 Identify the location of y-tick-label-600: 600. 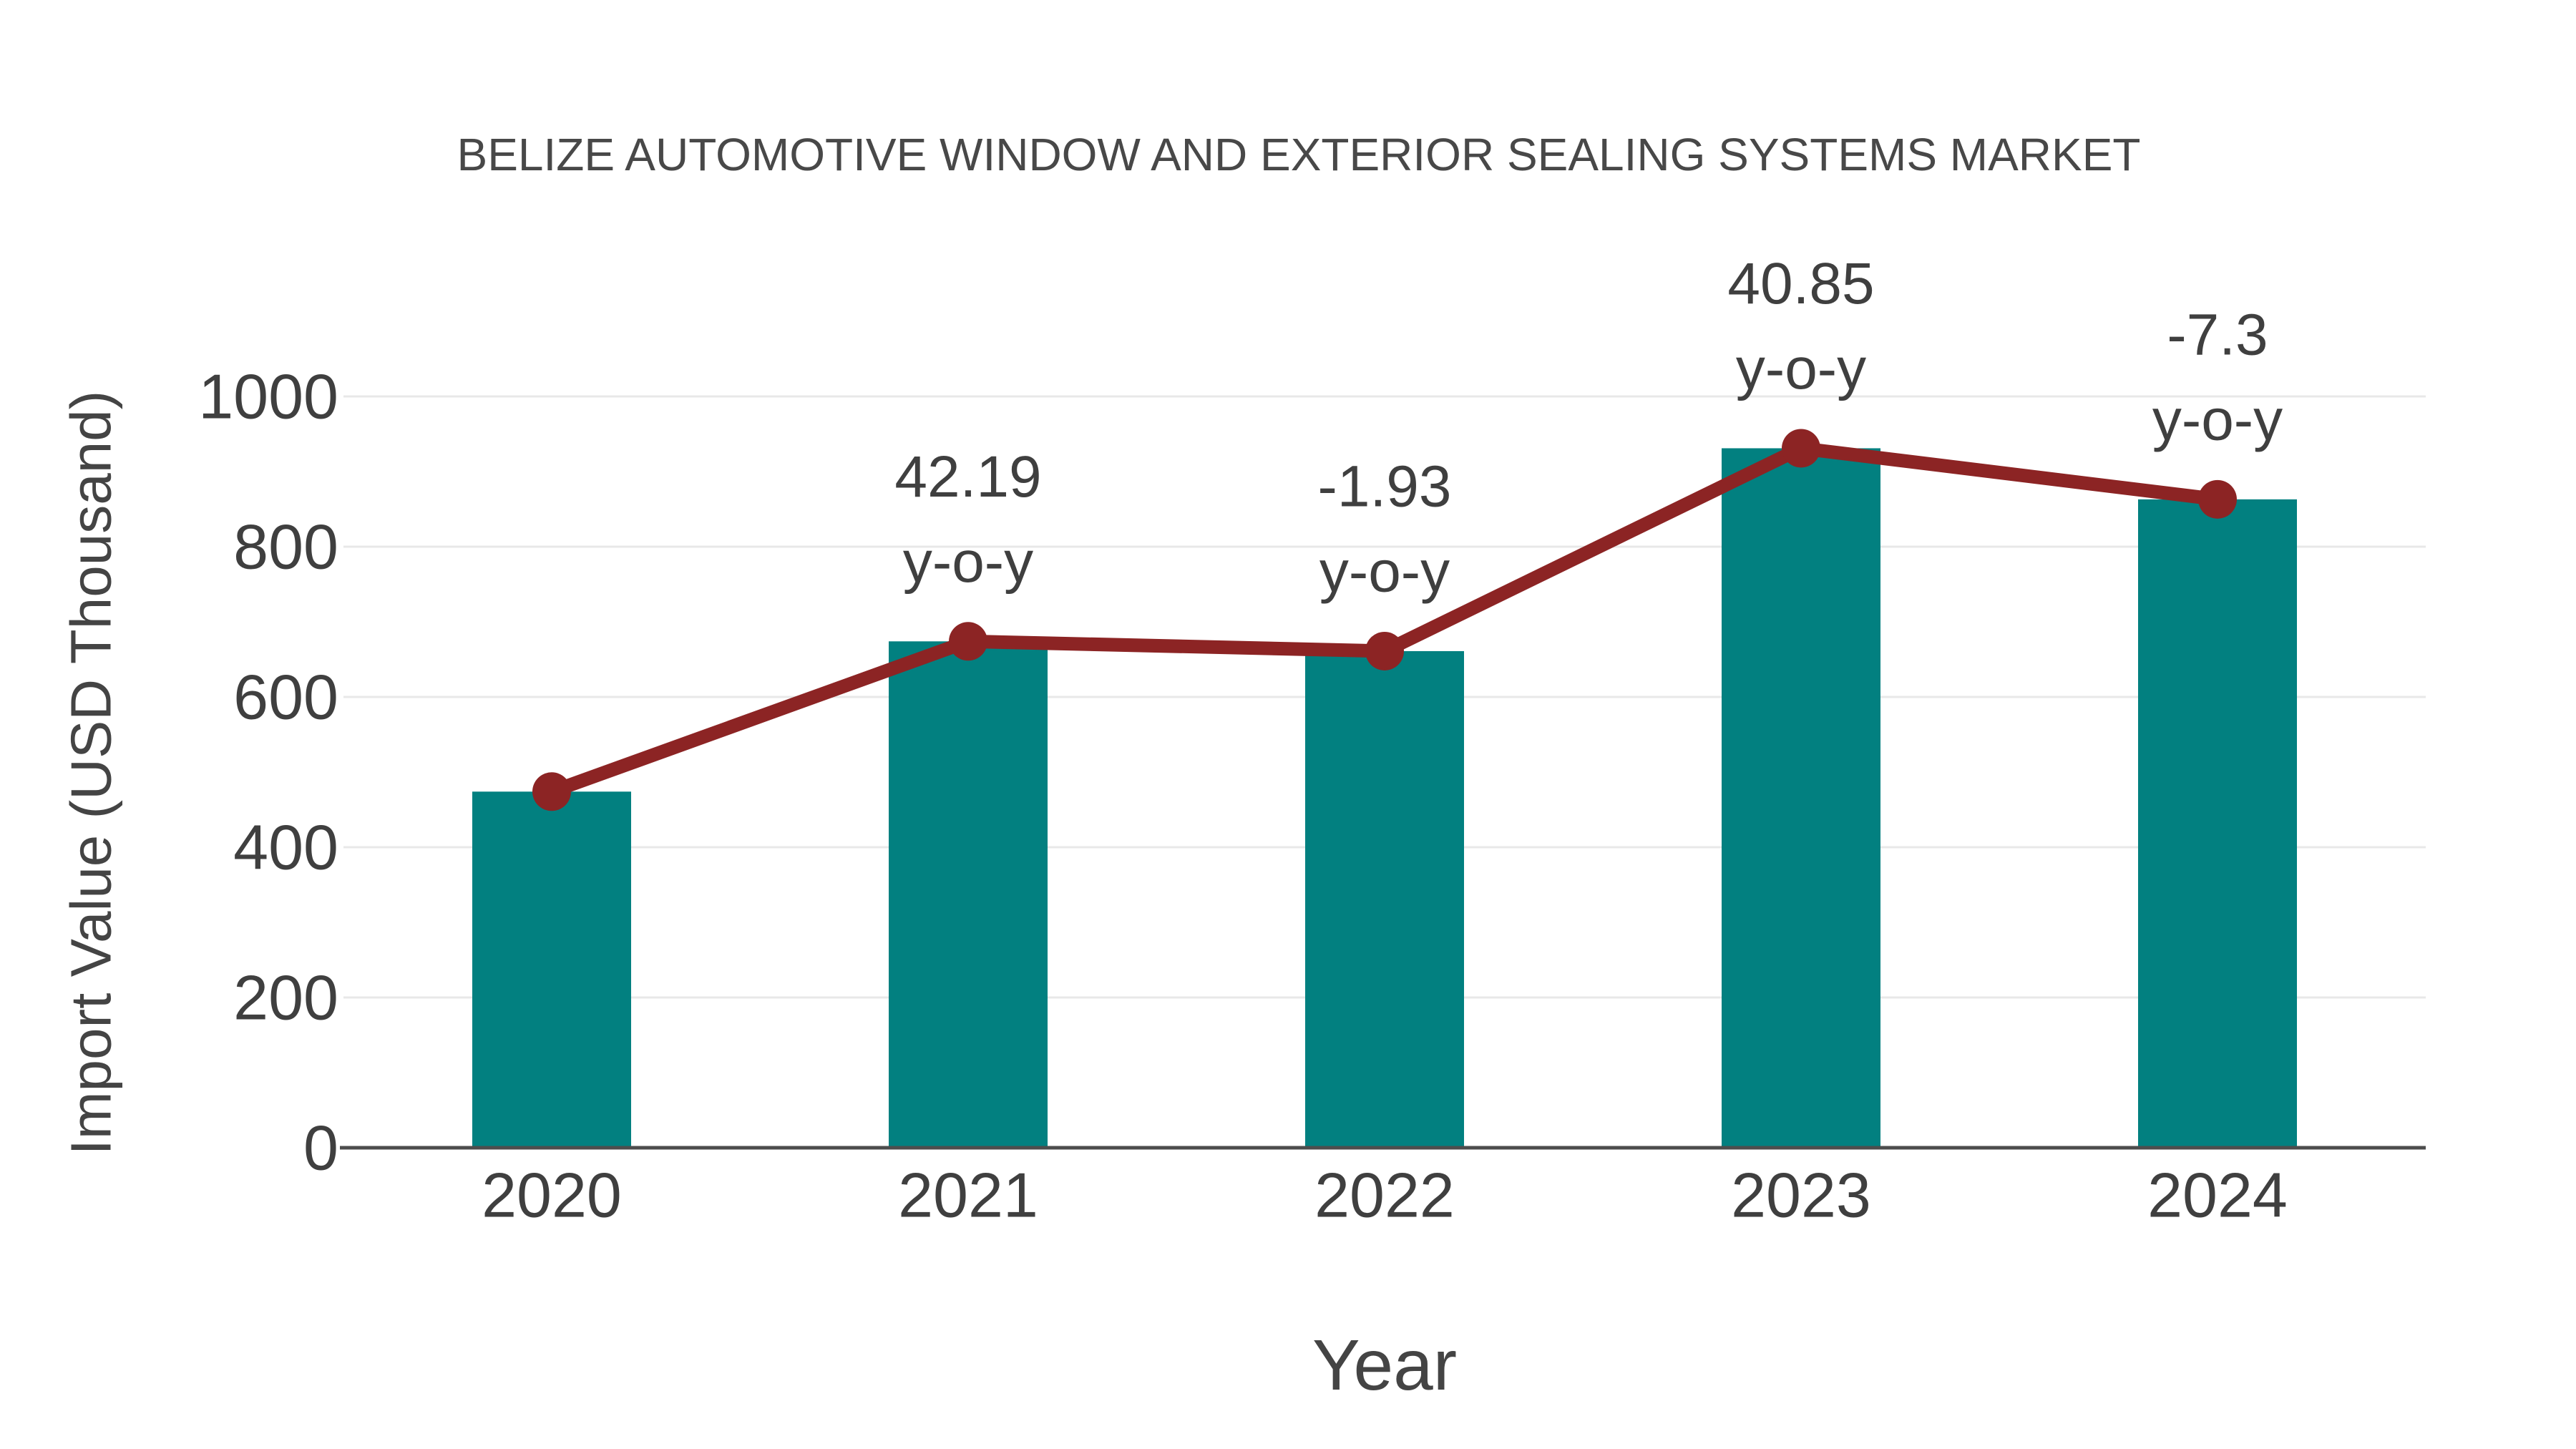
(285, 697).